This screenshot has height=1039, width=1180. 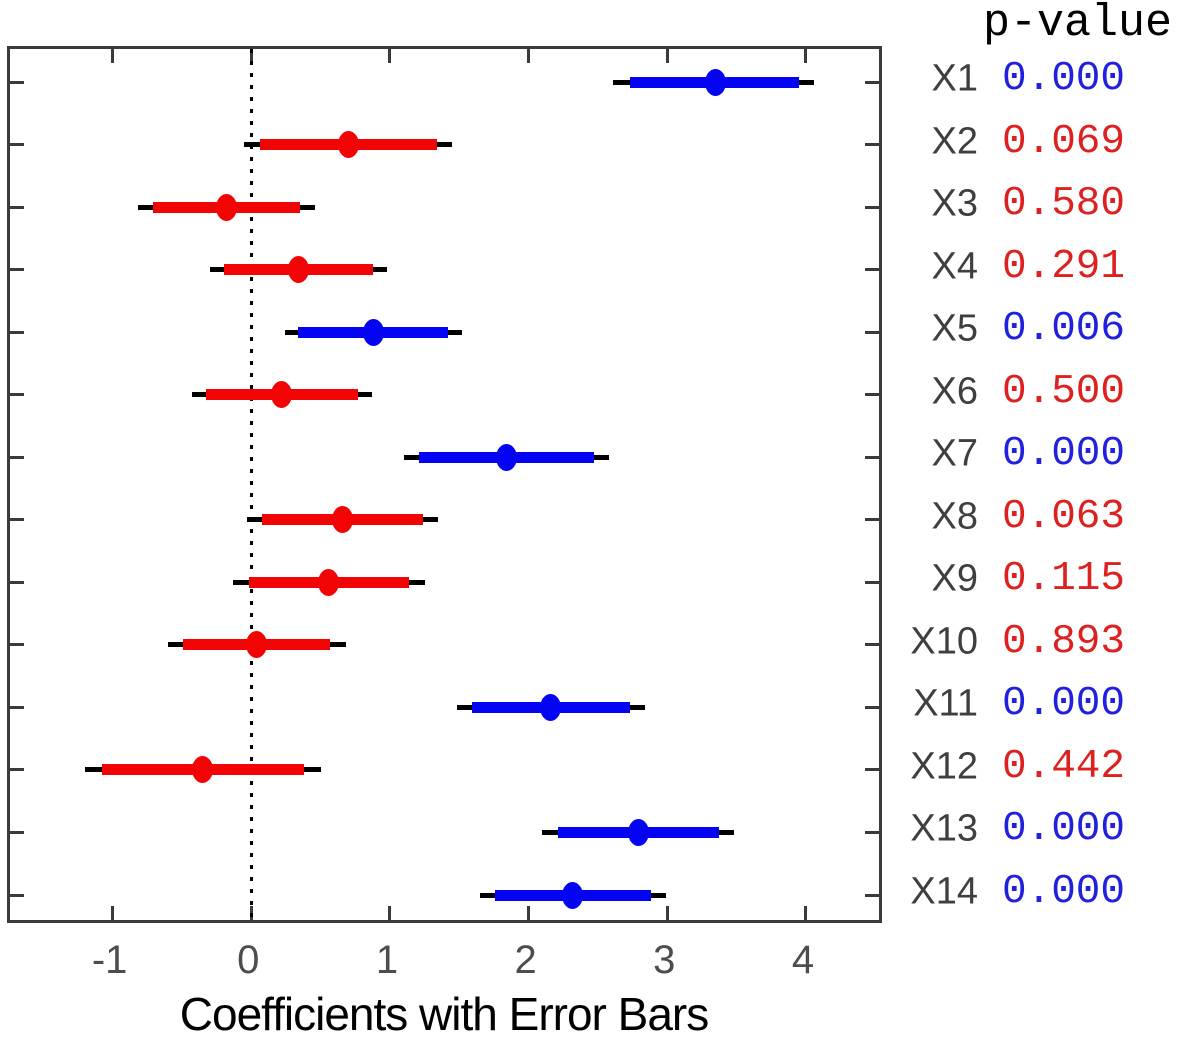 I want to click on p-value: 0.069, so click(x=1064, y=141).